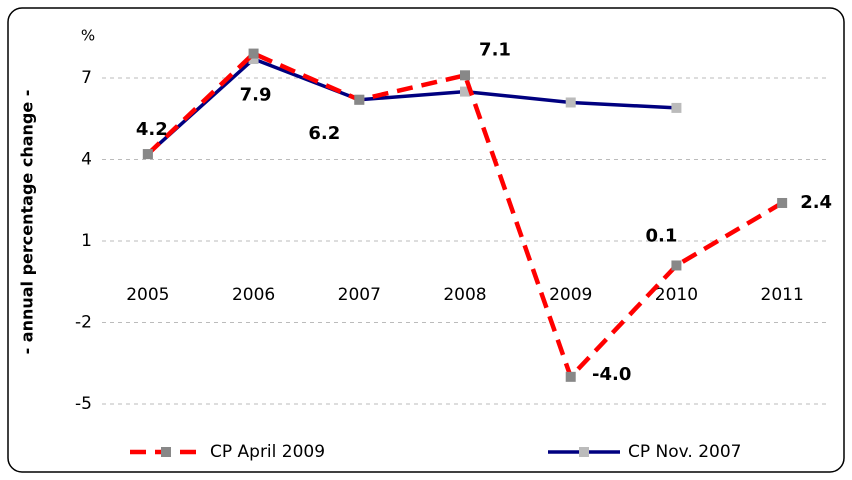 The image size is (852, 480). What do you see at coordinates (411, 106) in the screenshot?
I see `series-line` at bounding box center [411, 106].